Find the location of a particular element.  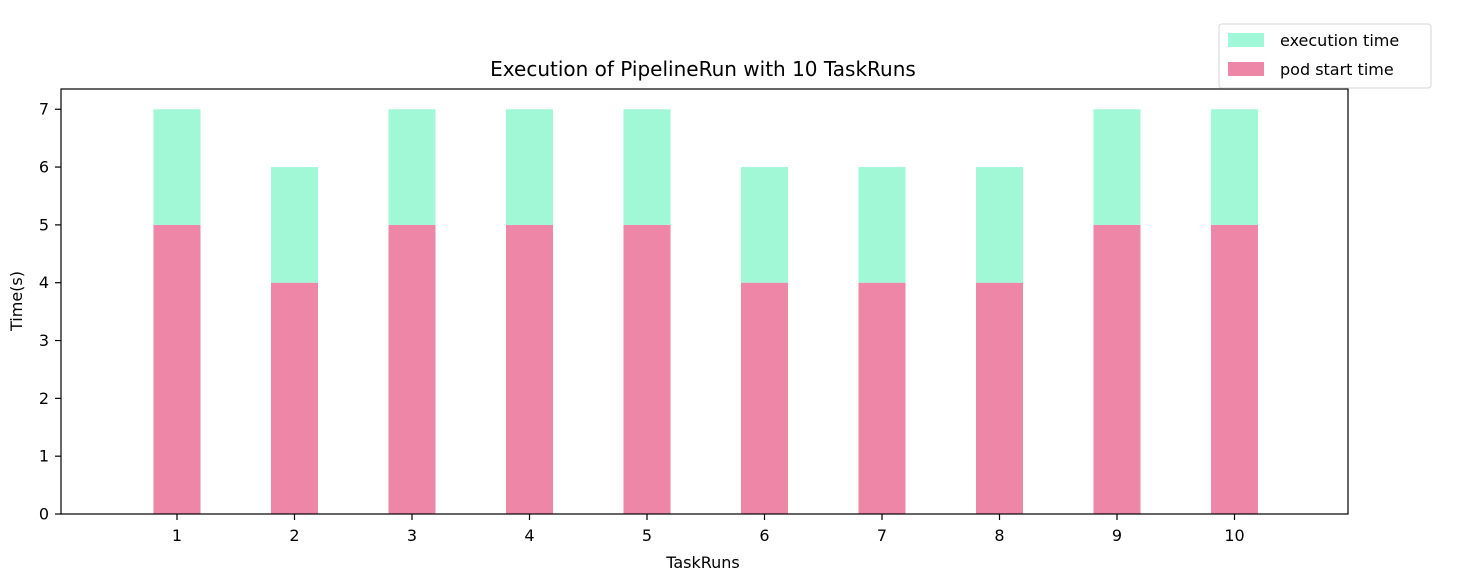

x-tick-label: 9 is located at coordinates (1117, 535).